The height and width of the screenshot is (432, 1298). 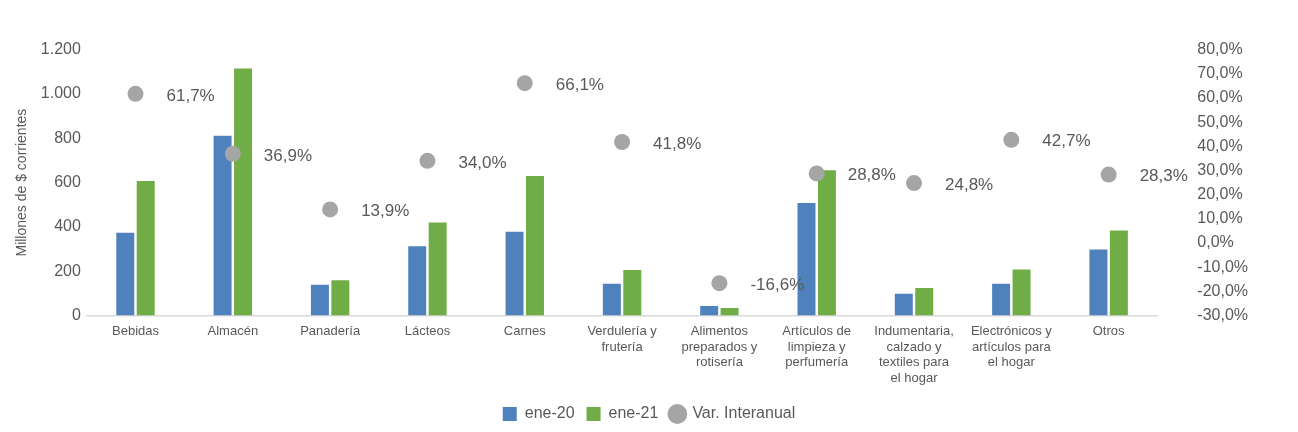 What do you see at coordinates (60, 49) in the screenshot?
I see `y-tick-label: 1.200` at bounding box center [60, 49].